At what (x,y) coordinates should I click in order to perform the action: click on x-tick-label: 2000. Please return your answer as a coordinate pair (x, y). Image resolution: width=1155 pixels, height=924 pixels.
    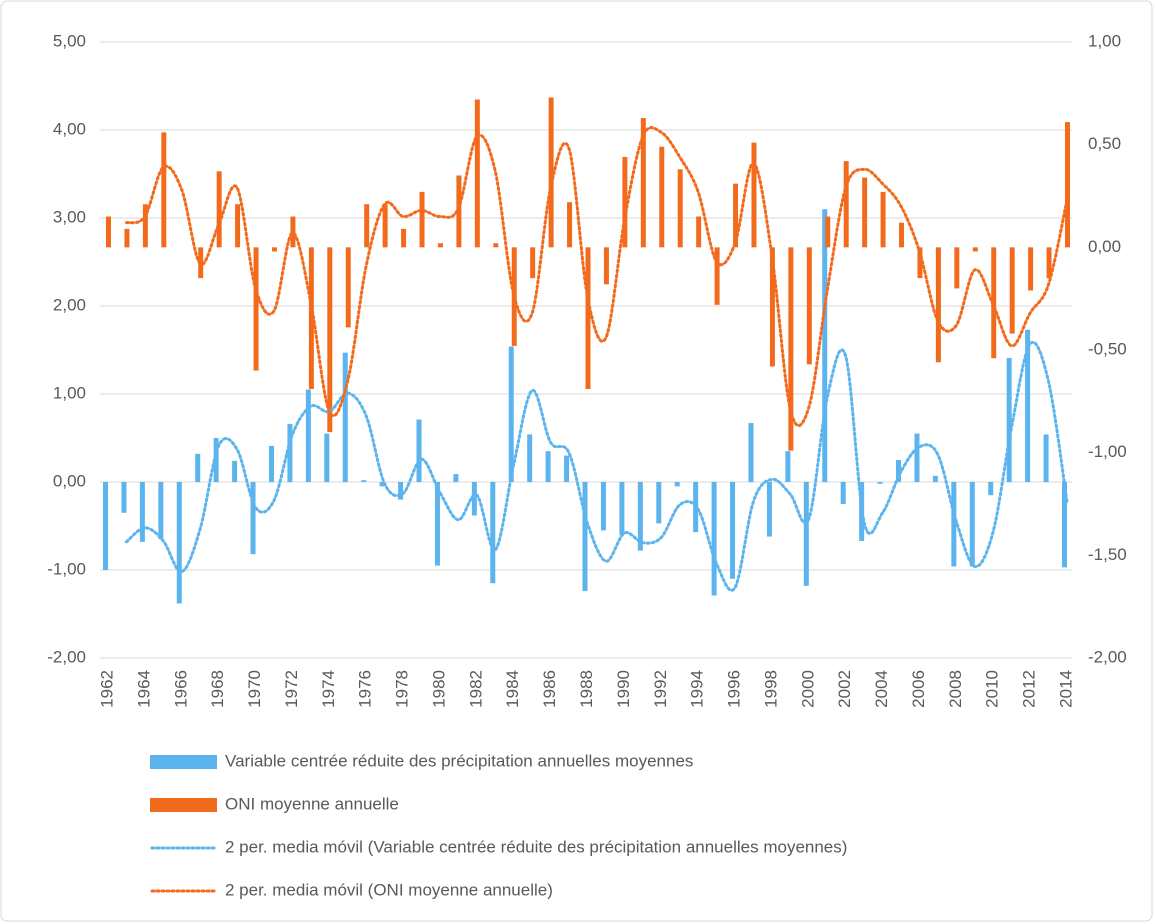
    Looking at the image, I should click on (807, 689).